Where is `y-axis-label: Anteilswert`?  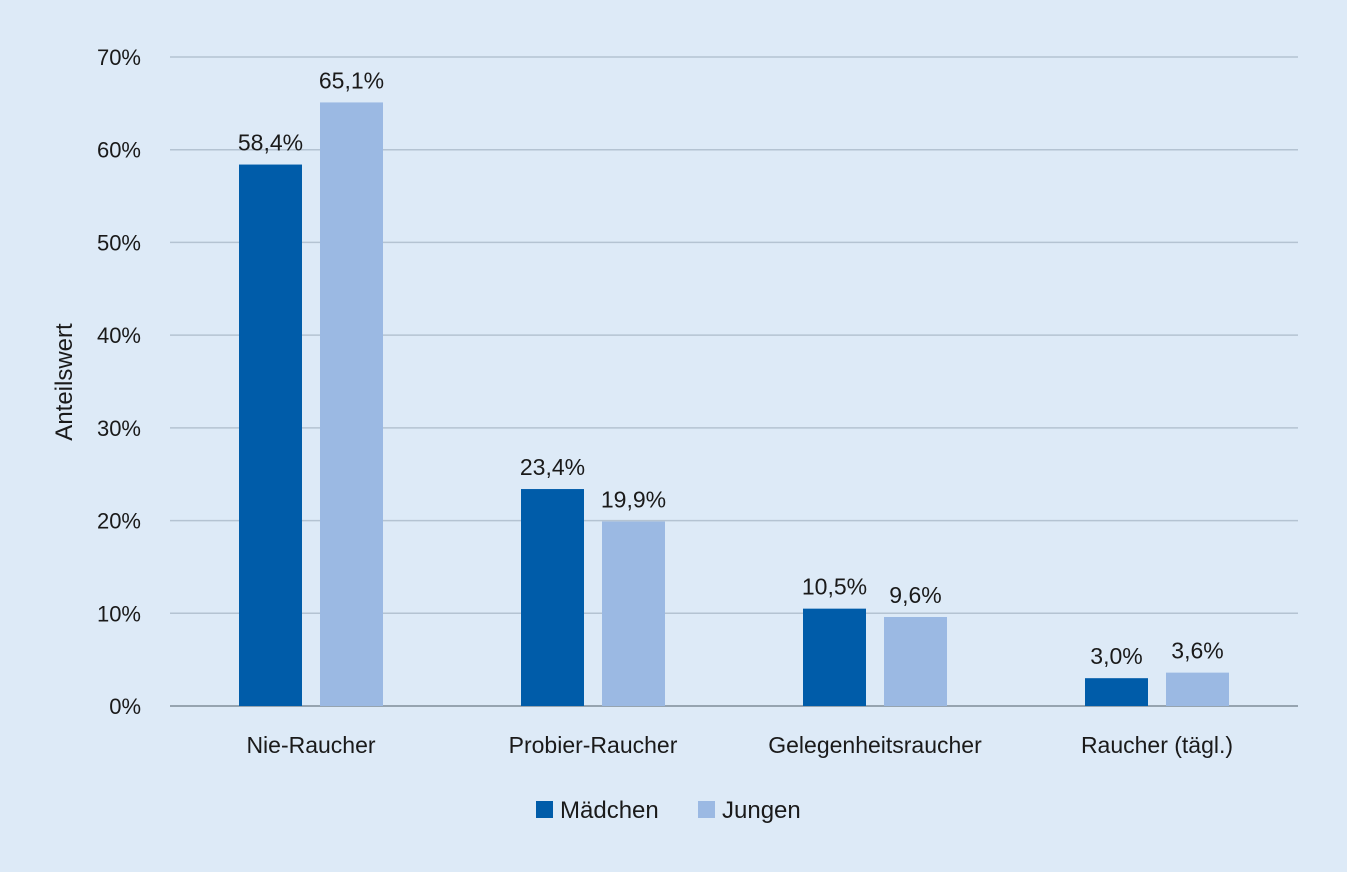
y-axis-label: Anteilswert is located at coordinates (64, 382).